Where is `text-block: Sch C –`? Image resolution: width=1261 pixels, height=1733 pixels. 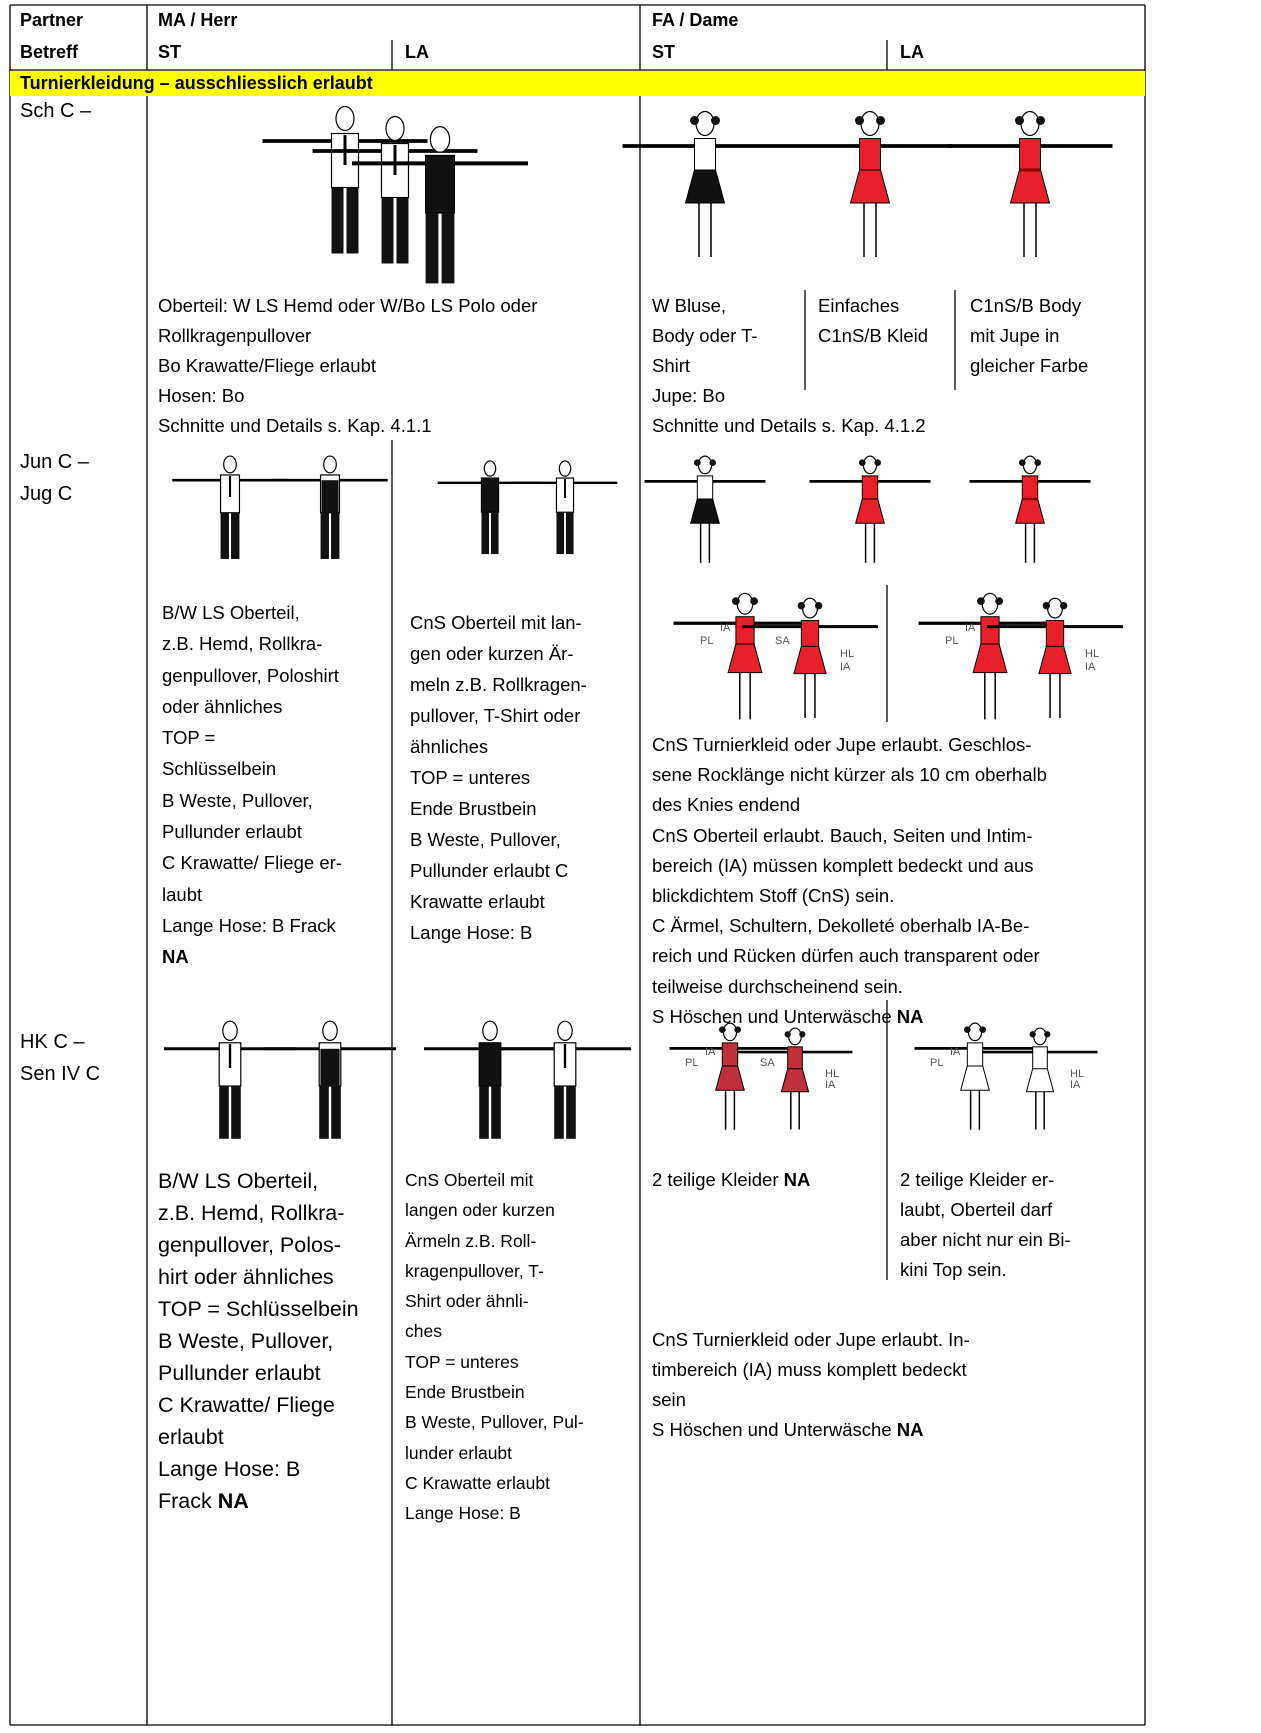
text-block: Sch C – is located at coordinates (55, 111).